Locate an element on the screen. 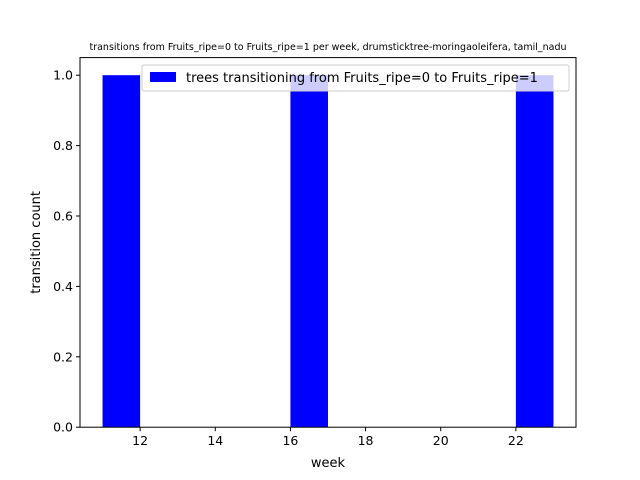 The height and width of the screenshot is (480, 640). x-axis-label: week is located at coordinates (328, 463).